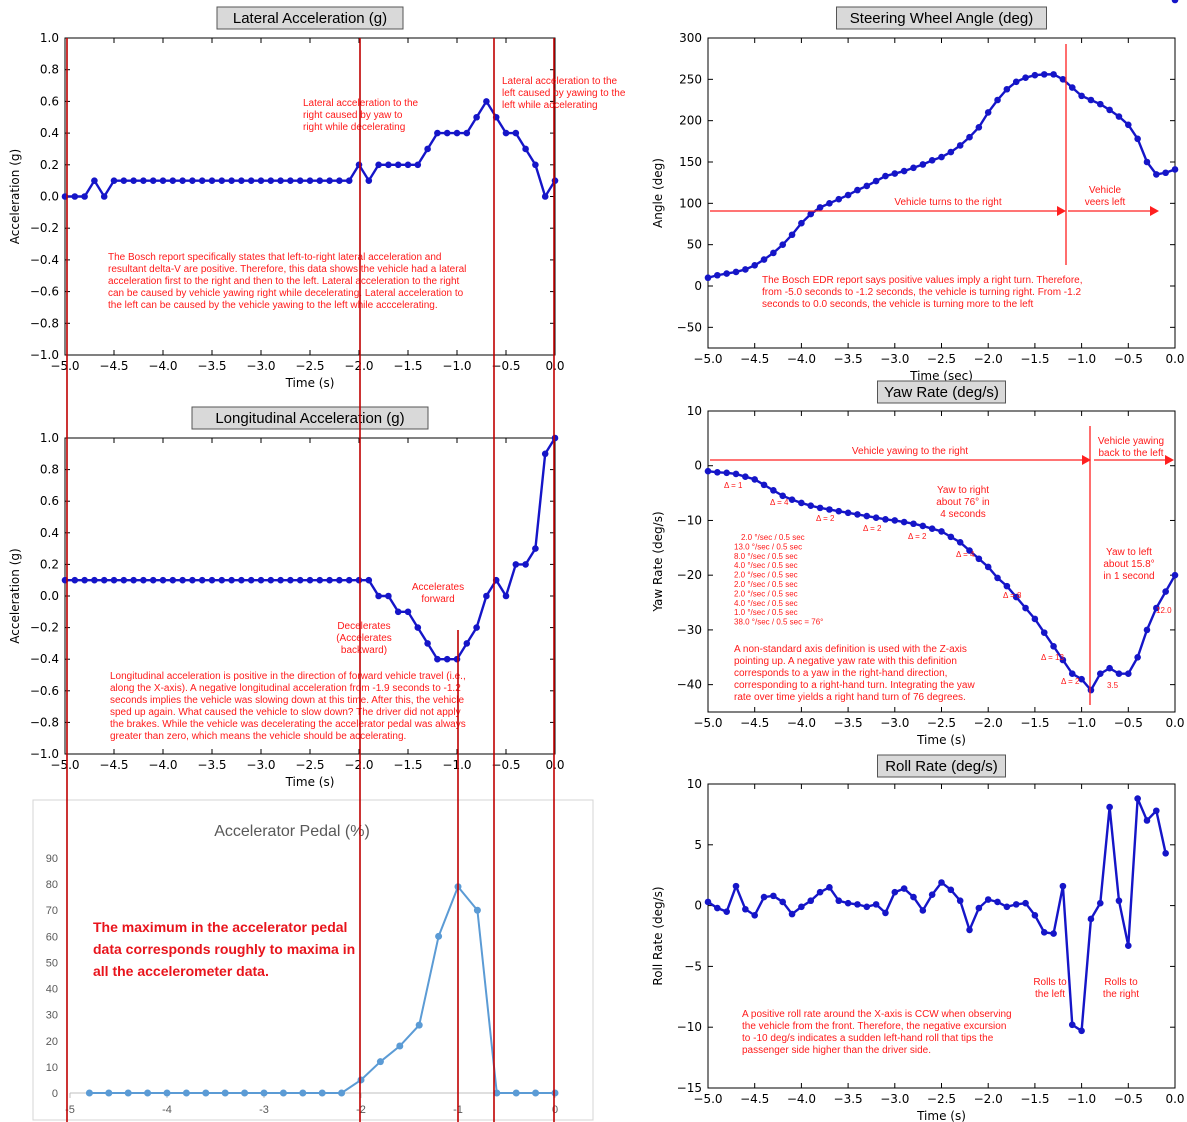  I want to click on delta-label: Δ = 13, so click(1052, 657).